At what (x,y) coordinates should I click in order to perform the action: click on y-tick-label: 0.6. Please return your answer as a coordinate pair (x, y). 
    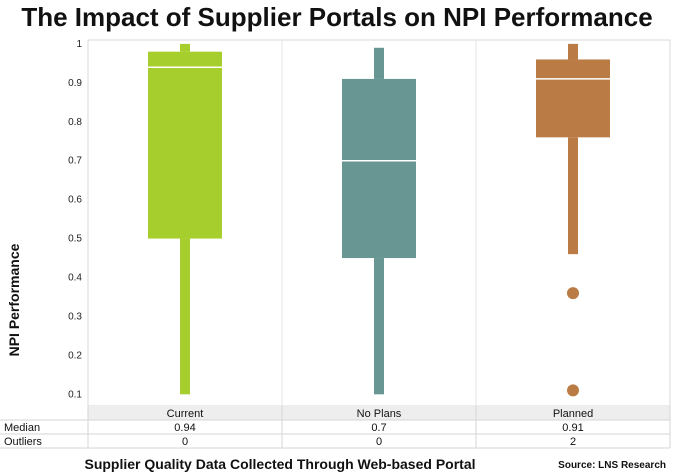
    Looking at the image, I should click on (75, 200).